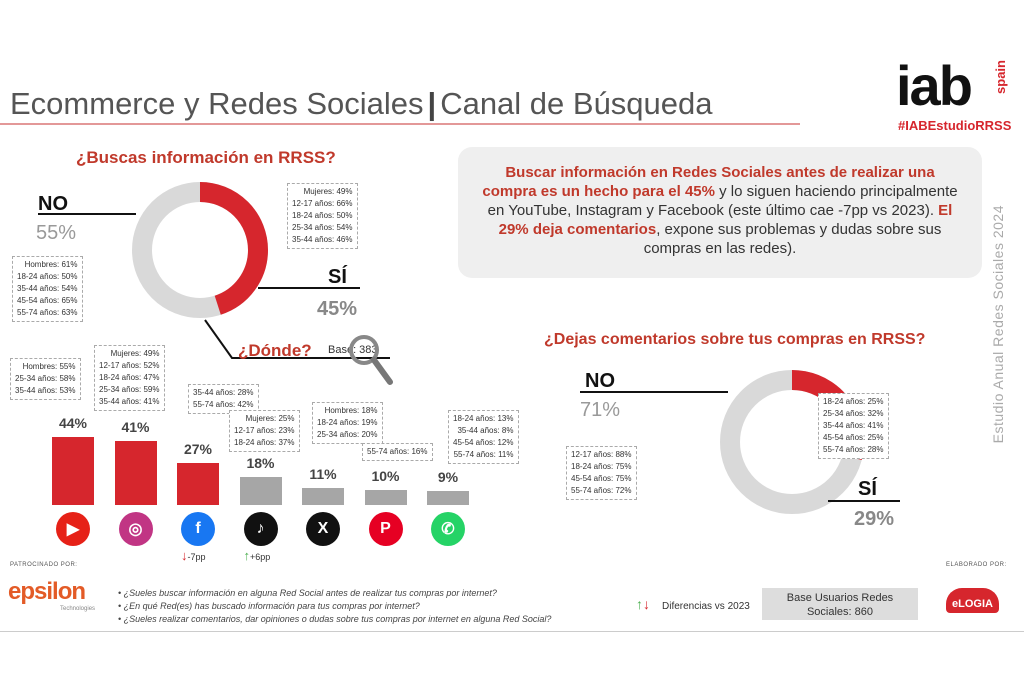 Image resolution: width=1024 pixels, height=681 pixels. I want to click on hashtag: #IABEstudioRRSS, so click(955, 125).